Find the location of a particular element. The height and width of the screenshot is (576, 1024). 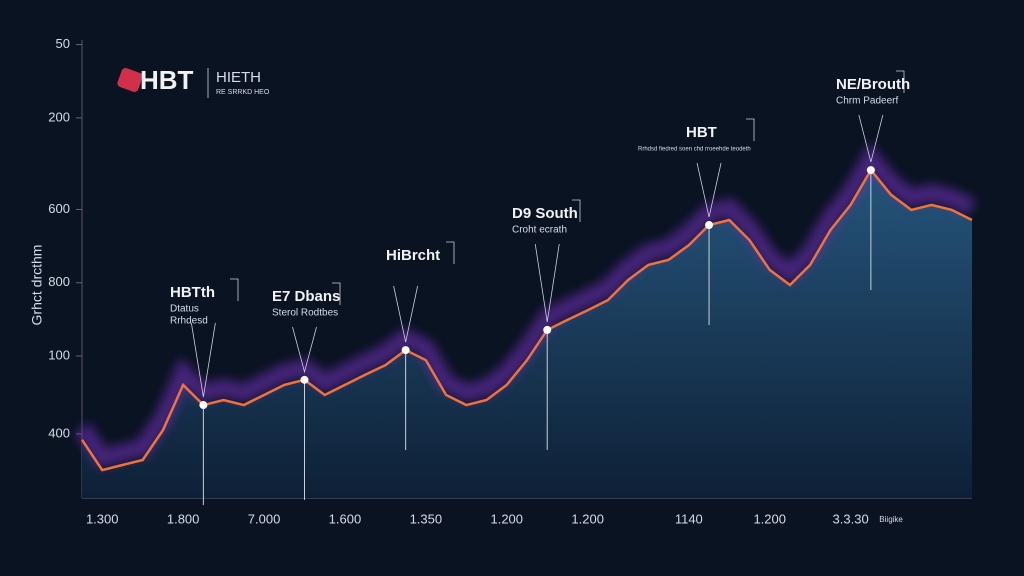

x-tick-label: 1.350 is located at coordinates (426, 518).